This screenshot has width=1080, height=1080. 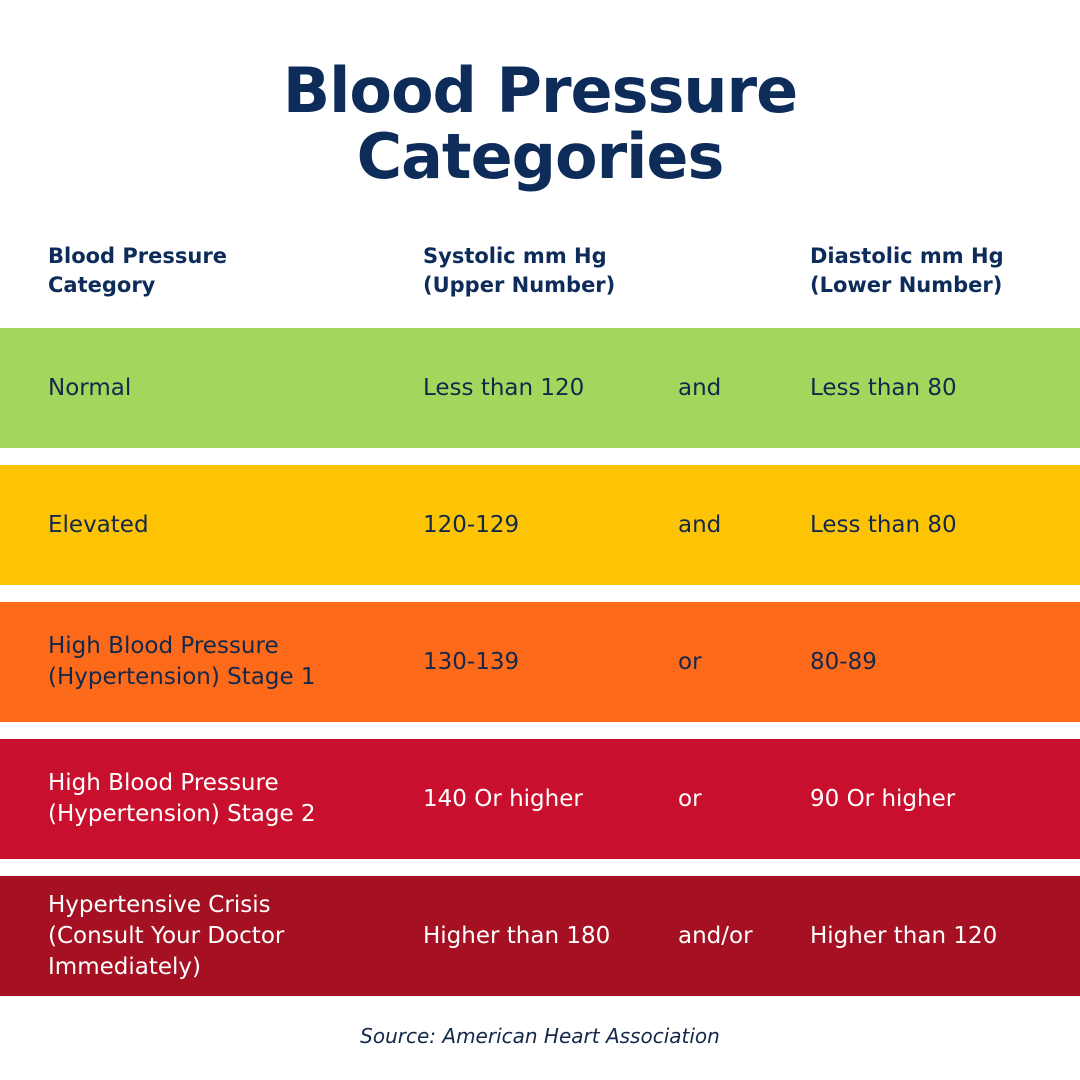 I want to click on header-systolic-line-2: (Upper Number), so click(x=519, y=285).